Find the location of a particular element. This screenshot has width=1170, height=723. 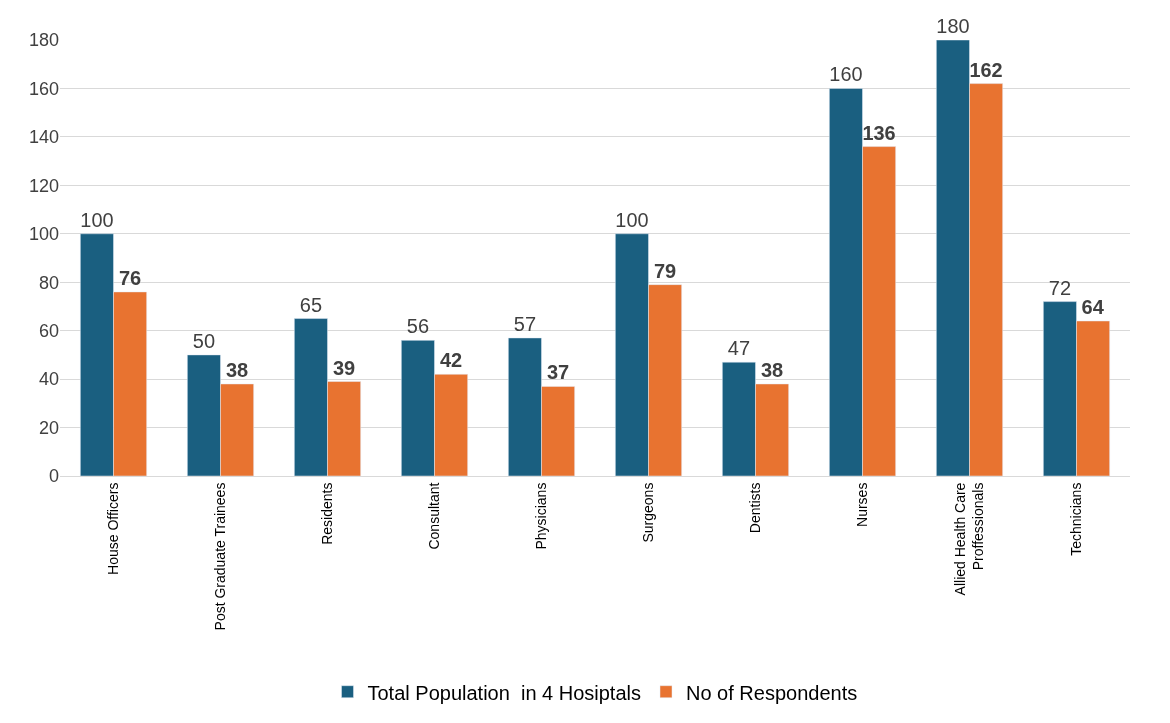

data-label: 180 is located at coordinates (953, 26).